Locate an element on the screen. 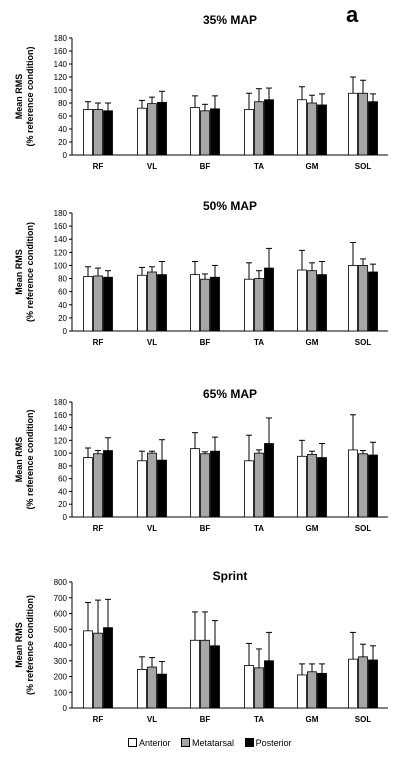 The height and width of the screenshot is (761, 400). legend-label-anterior: Anterior is located at coordinates (155, 743).